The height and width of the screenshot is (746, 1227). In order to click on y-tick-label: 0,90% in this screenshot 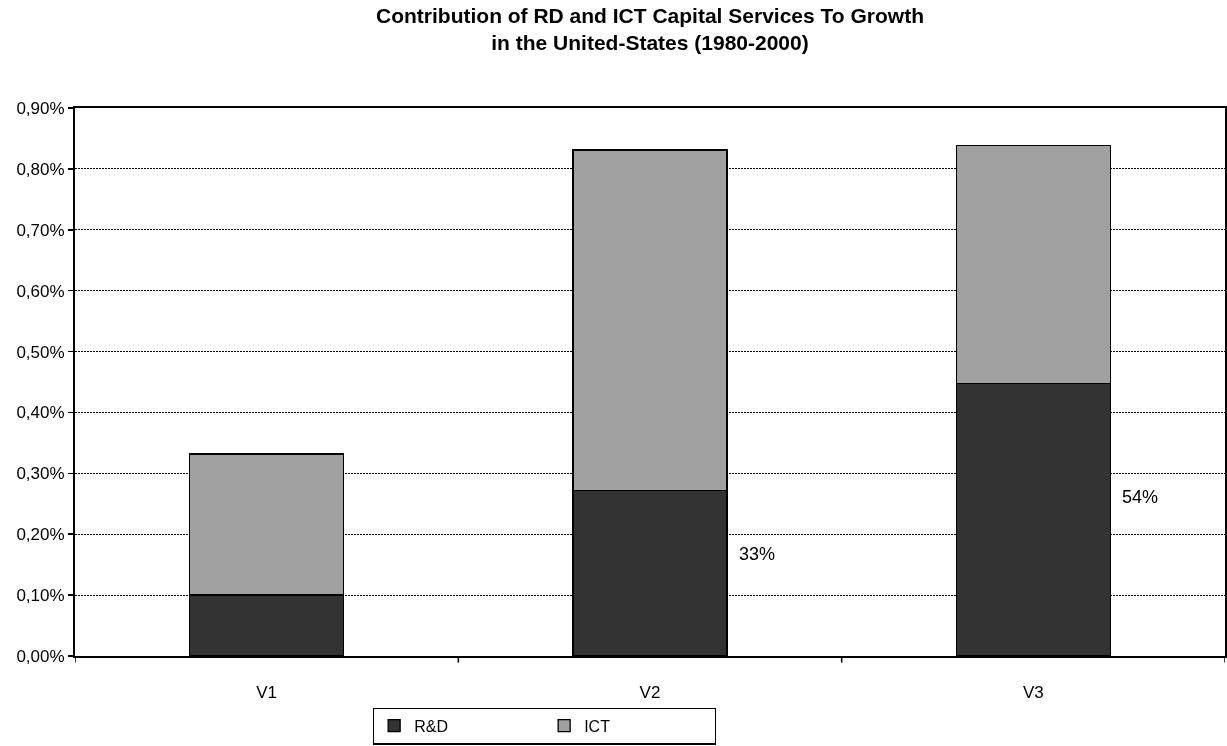, I will do `click(40, 108)`.